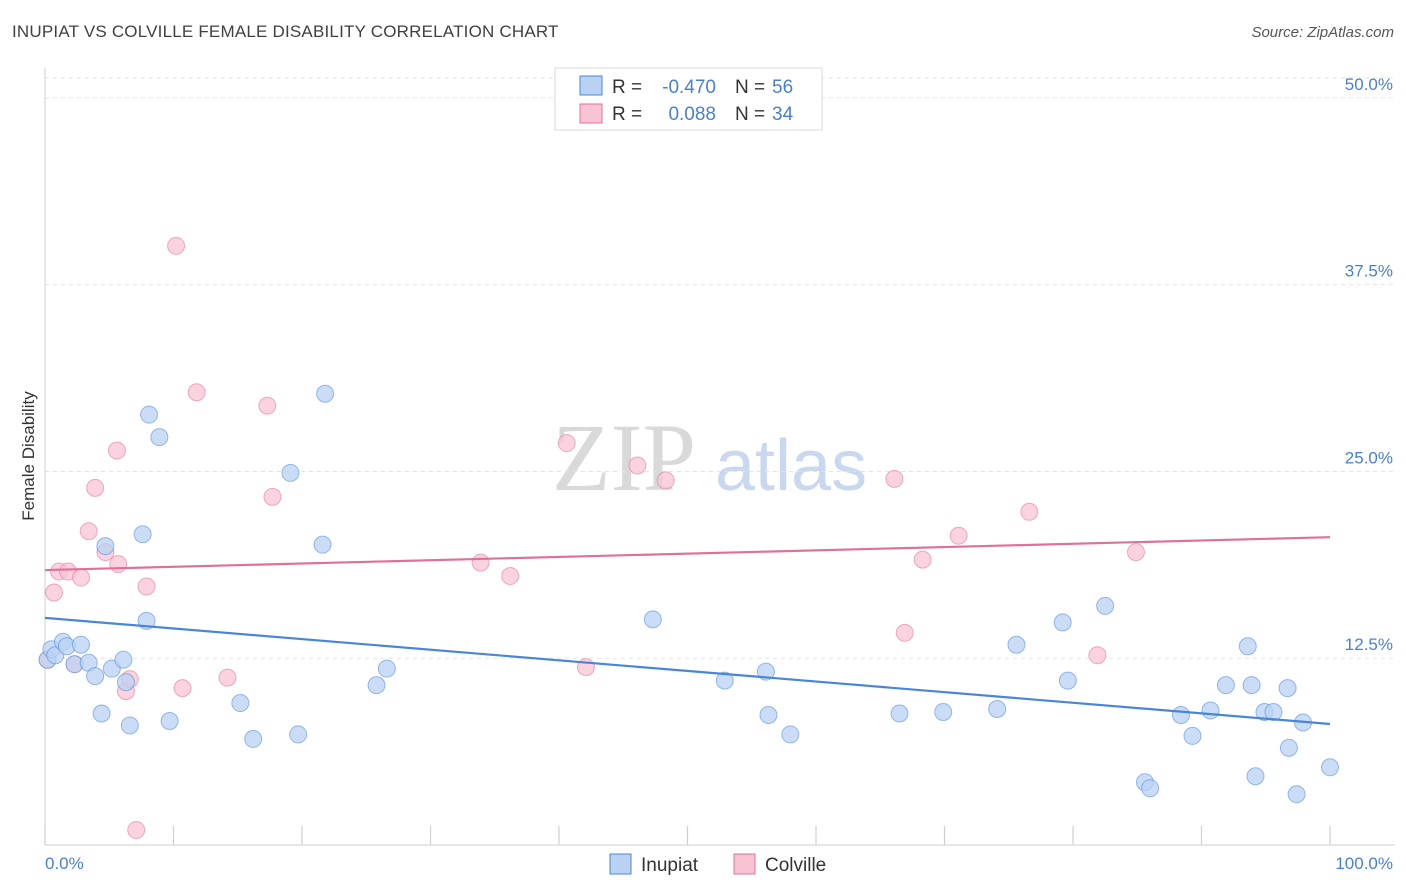 Image resolution: width=1406 pixels, height=892 pixels. I want to click on colville-swatch, so click(591, 113).